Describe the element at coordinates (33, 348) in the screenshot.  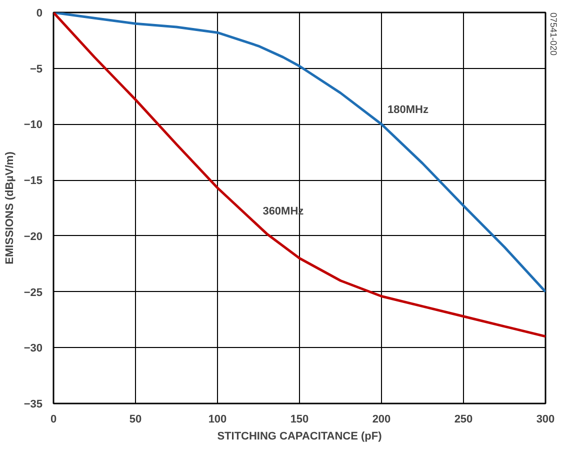
I see `y-tick-label: −30` at that location.